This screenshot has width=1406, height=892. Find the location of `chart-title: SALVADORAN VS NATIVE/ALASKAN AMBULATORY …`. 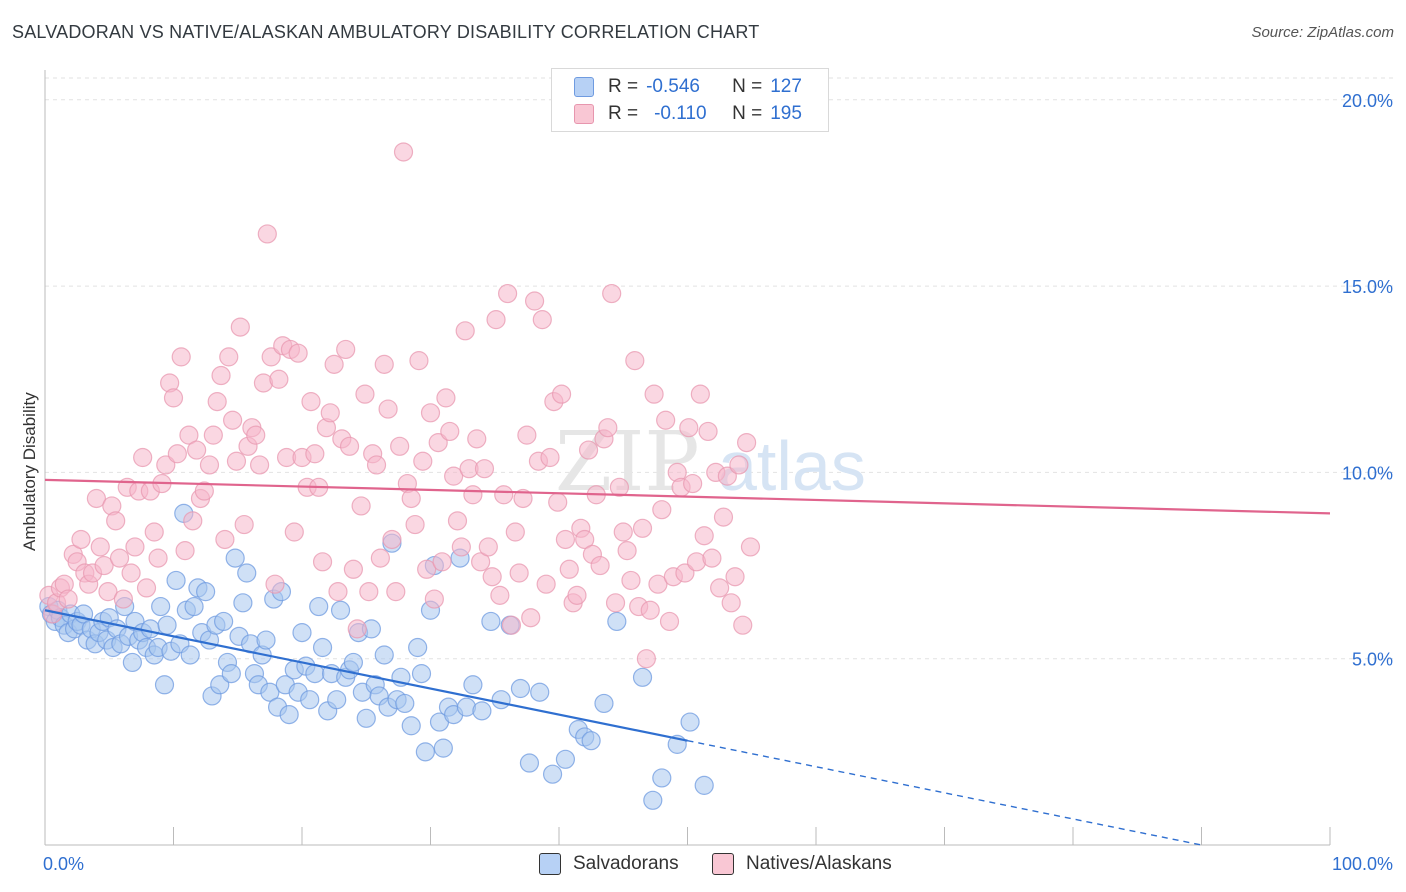

chart-title: SALVADORAN VS NATIVE/ALASKAN AMBULATORY … is located at coordinates (386, 32).